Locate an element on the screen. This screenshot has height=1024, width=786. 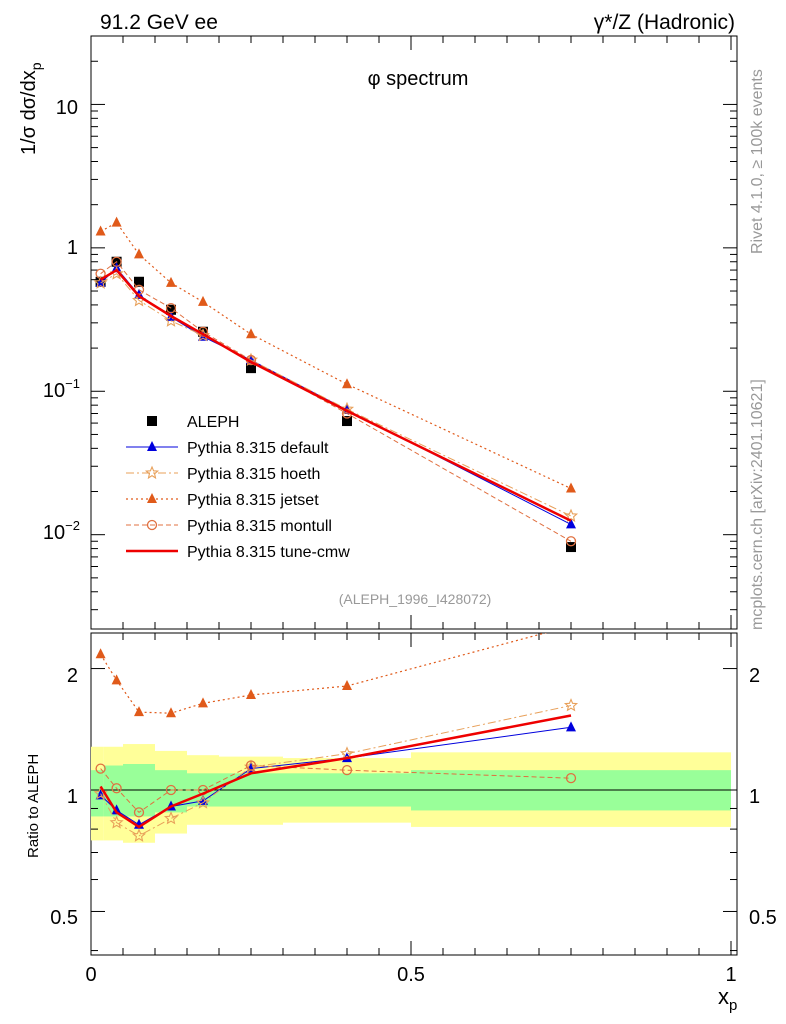
ytick-label-1: 1 is located at coordinates (72, 248).